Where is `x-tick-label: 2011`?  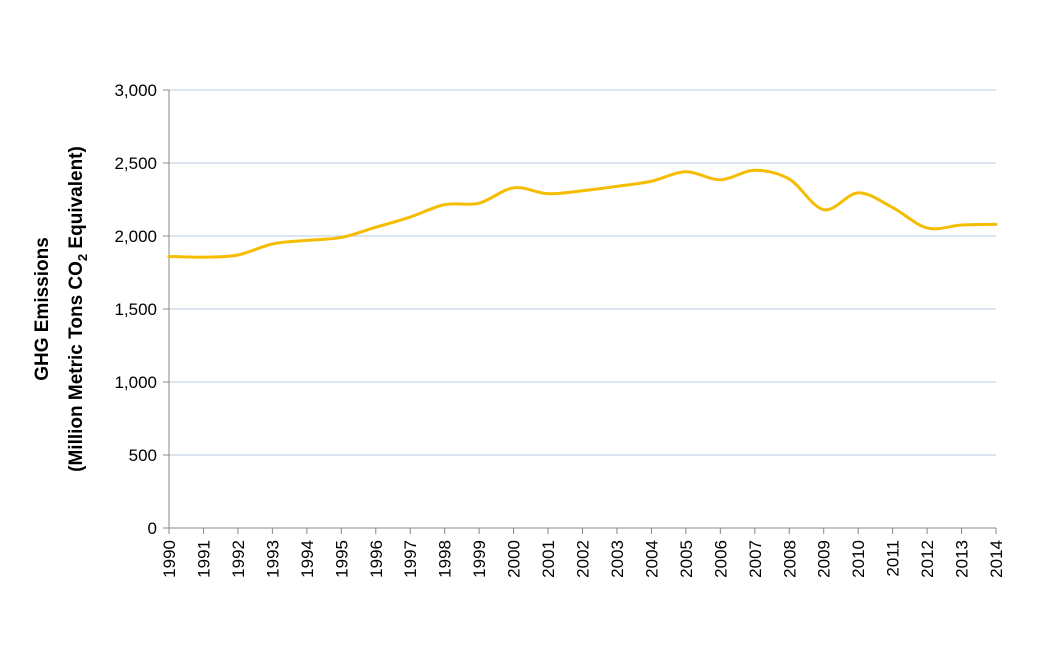
x-tick-label: 2011 is located at coordinates (893, 558).